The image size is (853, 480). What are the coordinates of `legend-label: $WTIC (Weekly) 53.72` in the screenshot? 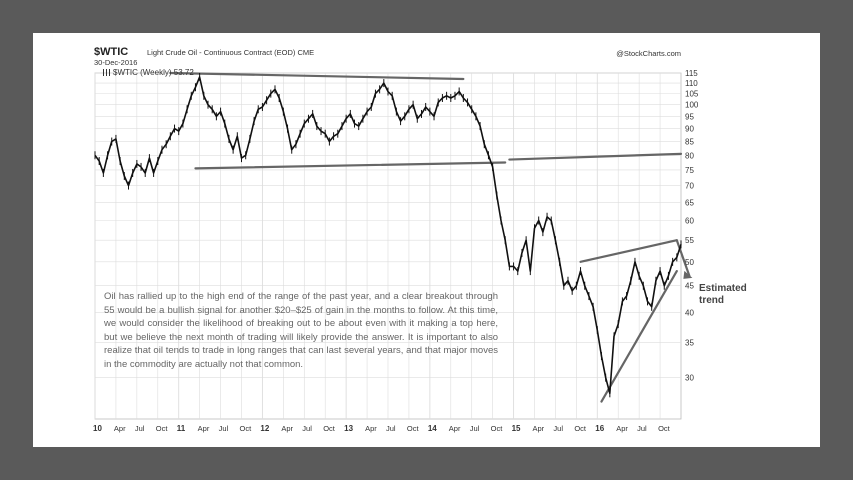 It's located at (153, 72).